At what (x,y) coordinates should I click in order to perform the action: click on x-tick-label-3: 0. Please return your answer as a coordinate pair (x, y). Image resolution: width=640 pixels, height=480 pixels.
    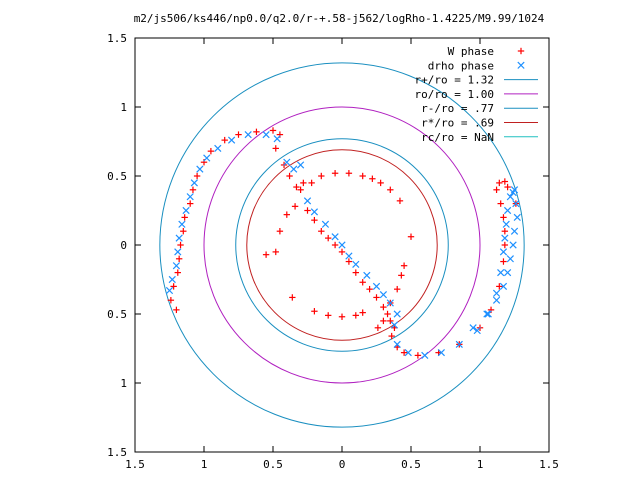
    Looking at the image, I should click on (342, 464).